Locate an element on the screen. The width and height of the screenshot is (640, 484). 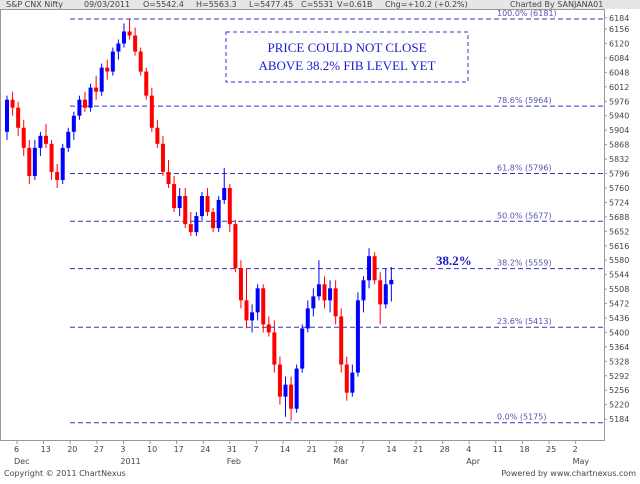
change: Chg=+10.2 (+0.2%) is located at coordinates (426, 4).